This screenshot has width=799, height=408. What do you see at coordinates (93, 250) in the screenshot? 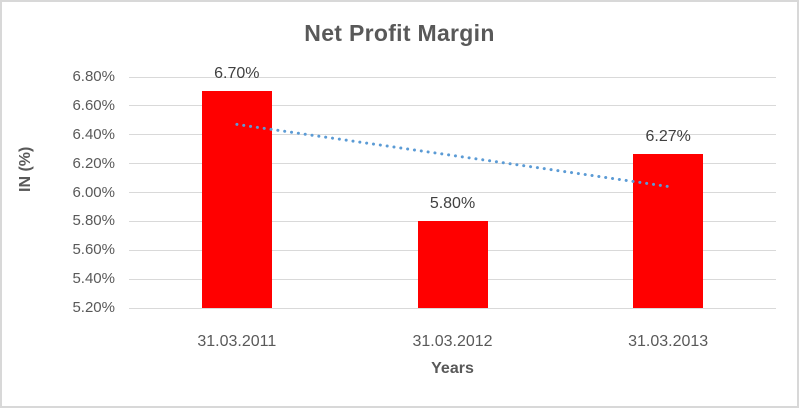
I see `y-tick-label: 5.60%` at bounding box center [93, 250].